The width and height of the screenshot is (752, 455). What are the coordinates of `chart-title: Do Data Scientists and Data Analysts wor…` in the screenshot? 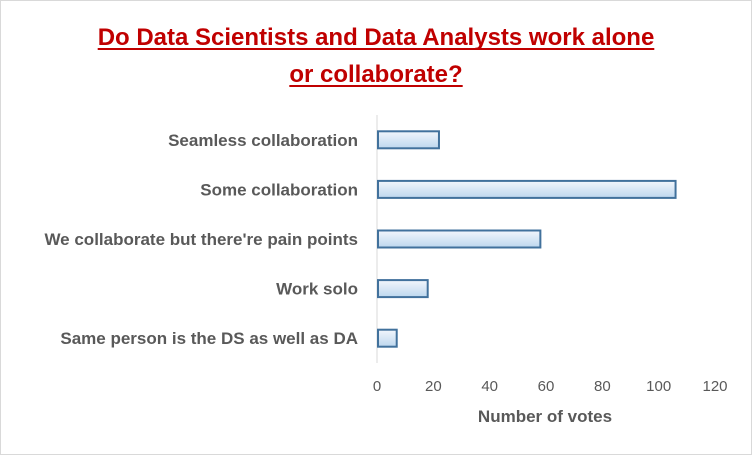 It's located at (376, 56).